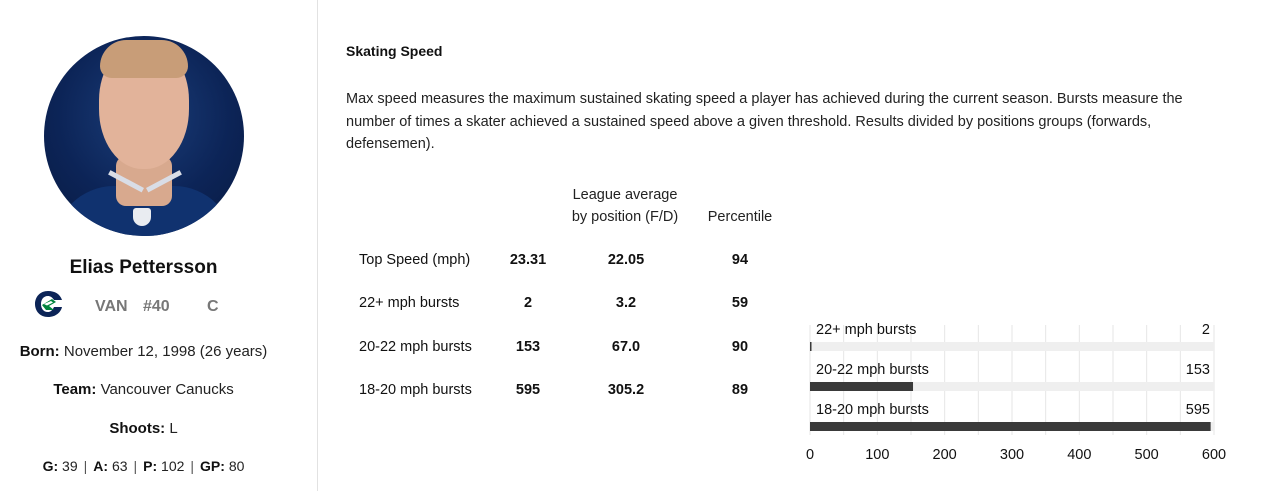  Describe the element at coordinates (415, 390) in the screenshot. I see `row-label: 18-20 mph bursts` at that location.